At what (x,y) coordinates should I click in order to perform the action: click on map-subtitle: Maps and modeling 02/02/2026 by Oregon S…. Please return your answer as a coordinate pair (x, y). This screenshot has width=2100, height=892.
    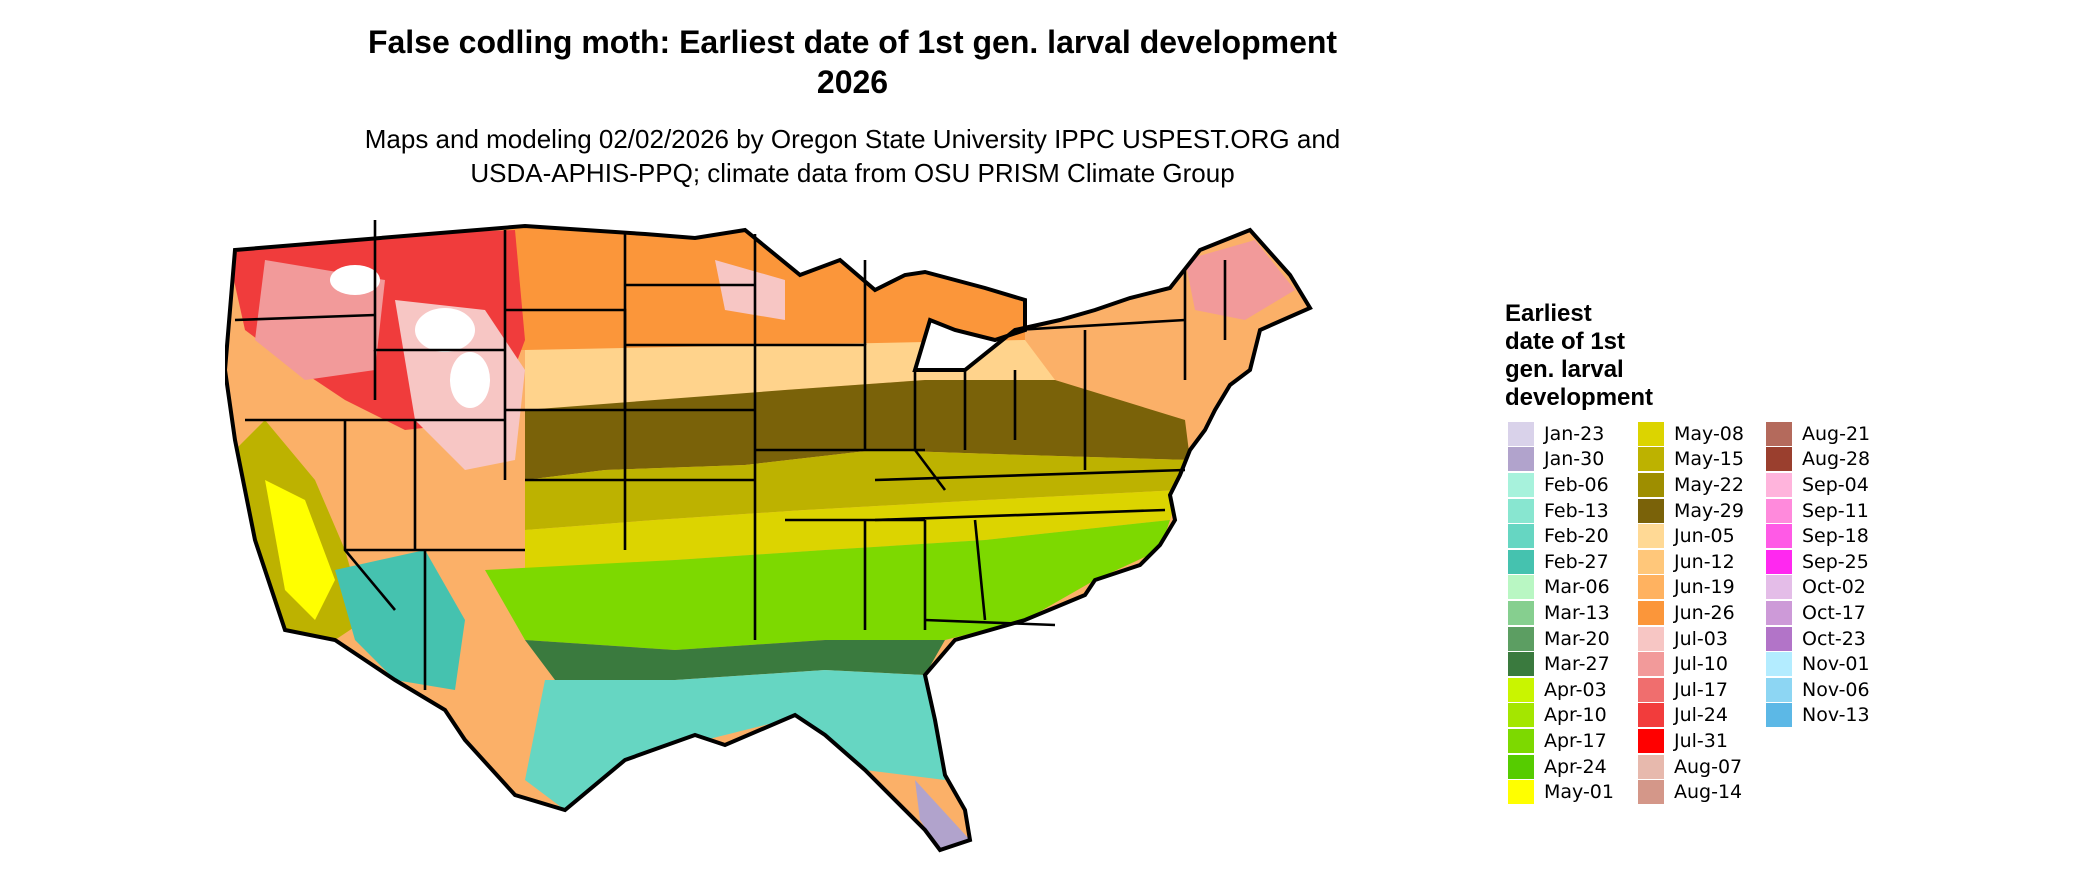
    Looking at the image, I should click on (852, 156).